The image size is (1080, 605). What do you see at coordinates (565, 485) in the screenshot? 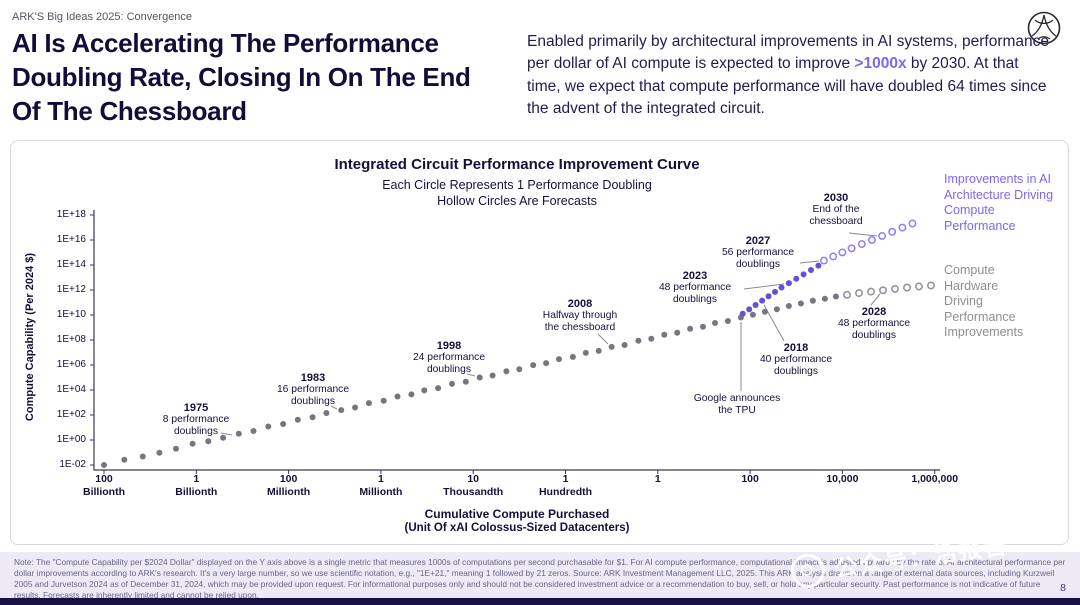
I see `x-tick-label: 1 Hundredth` at bounding box center [565, 485].